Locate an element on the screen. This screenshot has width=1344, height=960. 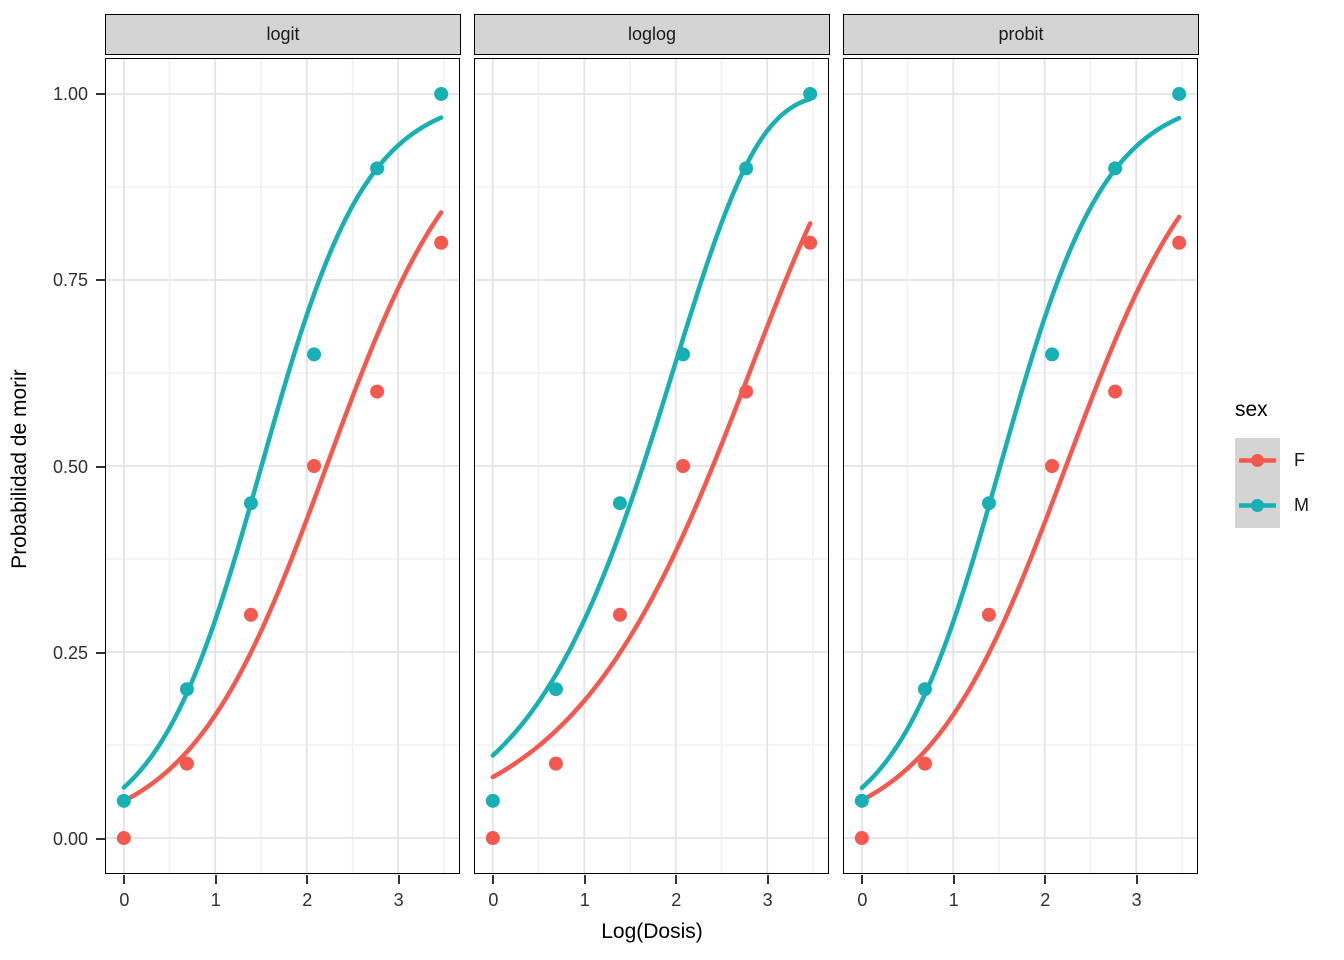
legend-point-M is located at coordinates (1257, 505).